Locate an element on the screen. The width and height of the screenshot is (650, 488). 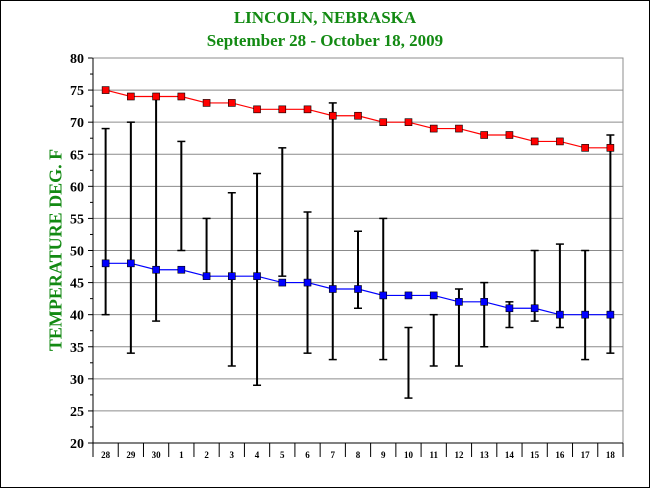
x-tick-label: 4 is located at coordinates (257, 455).